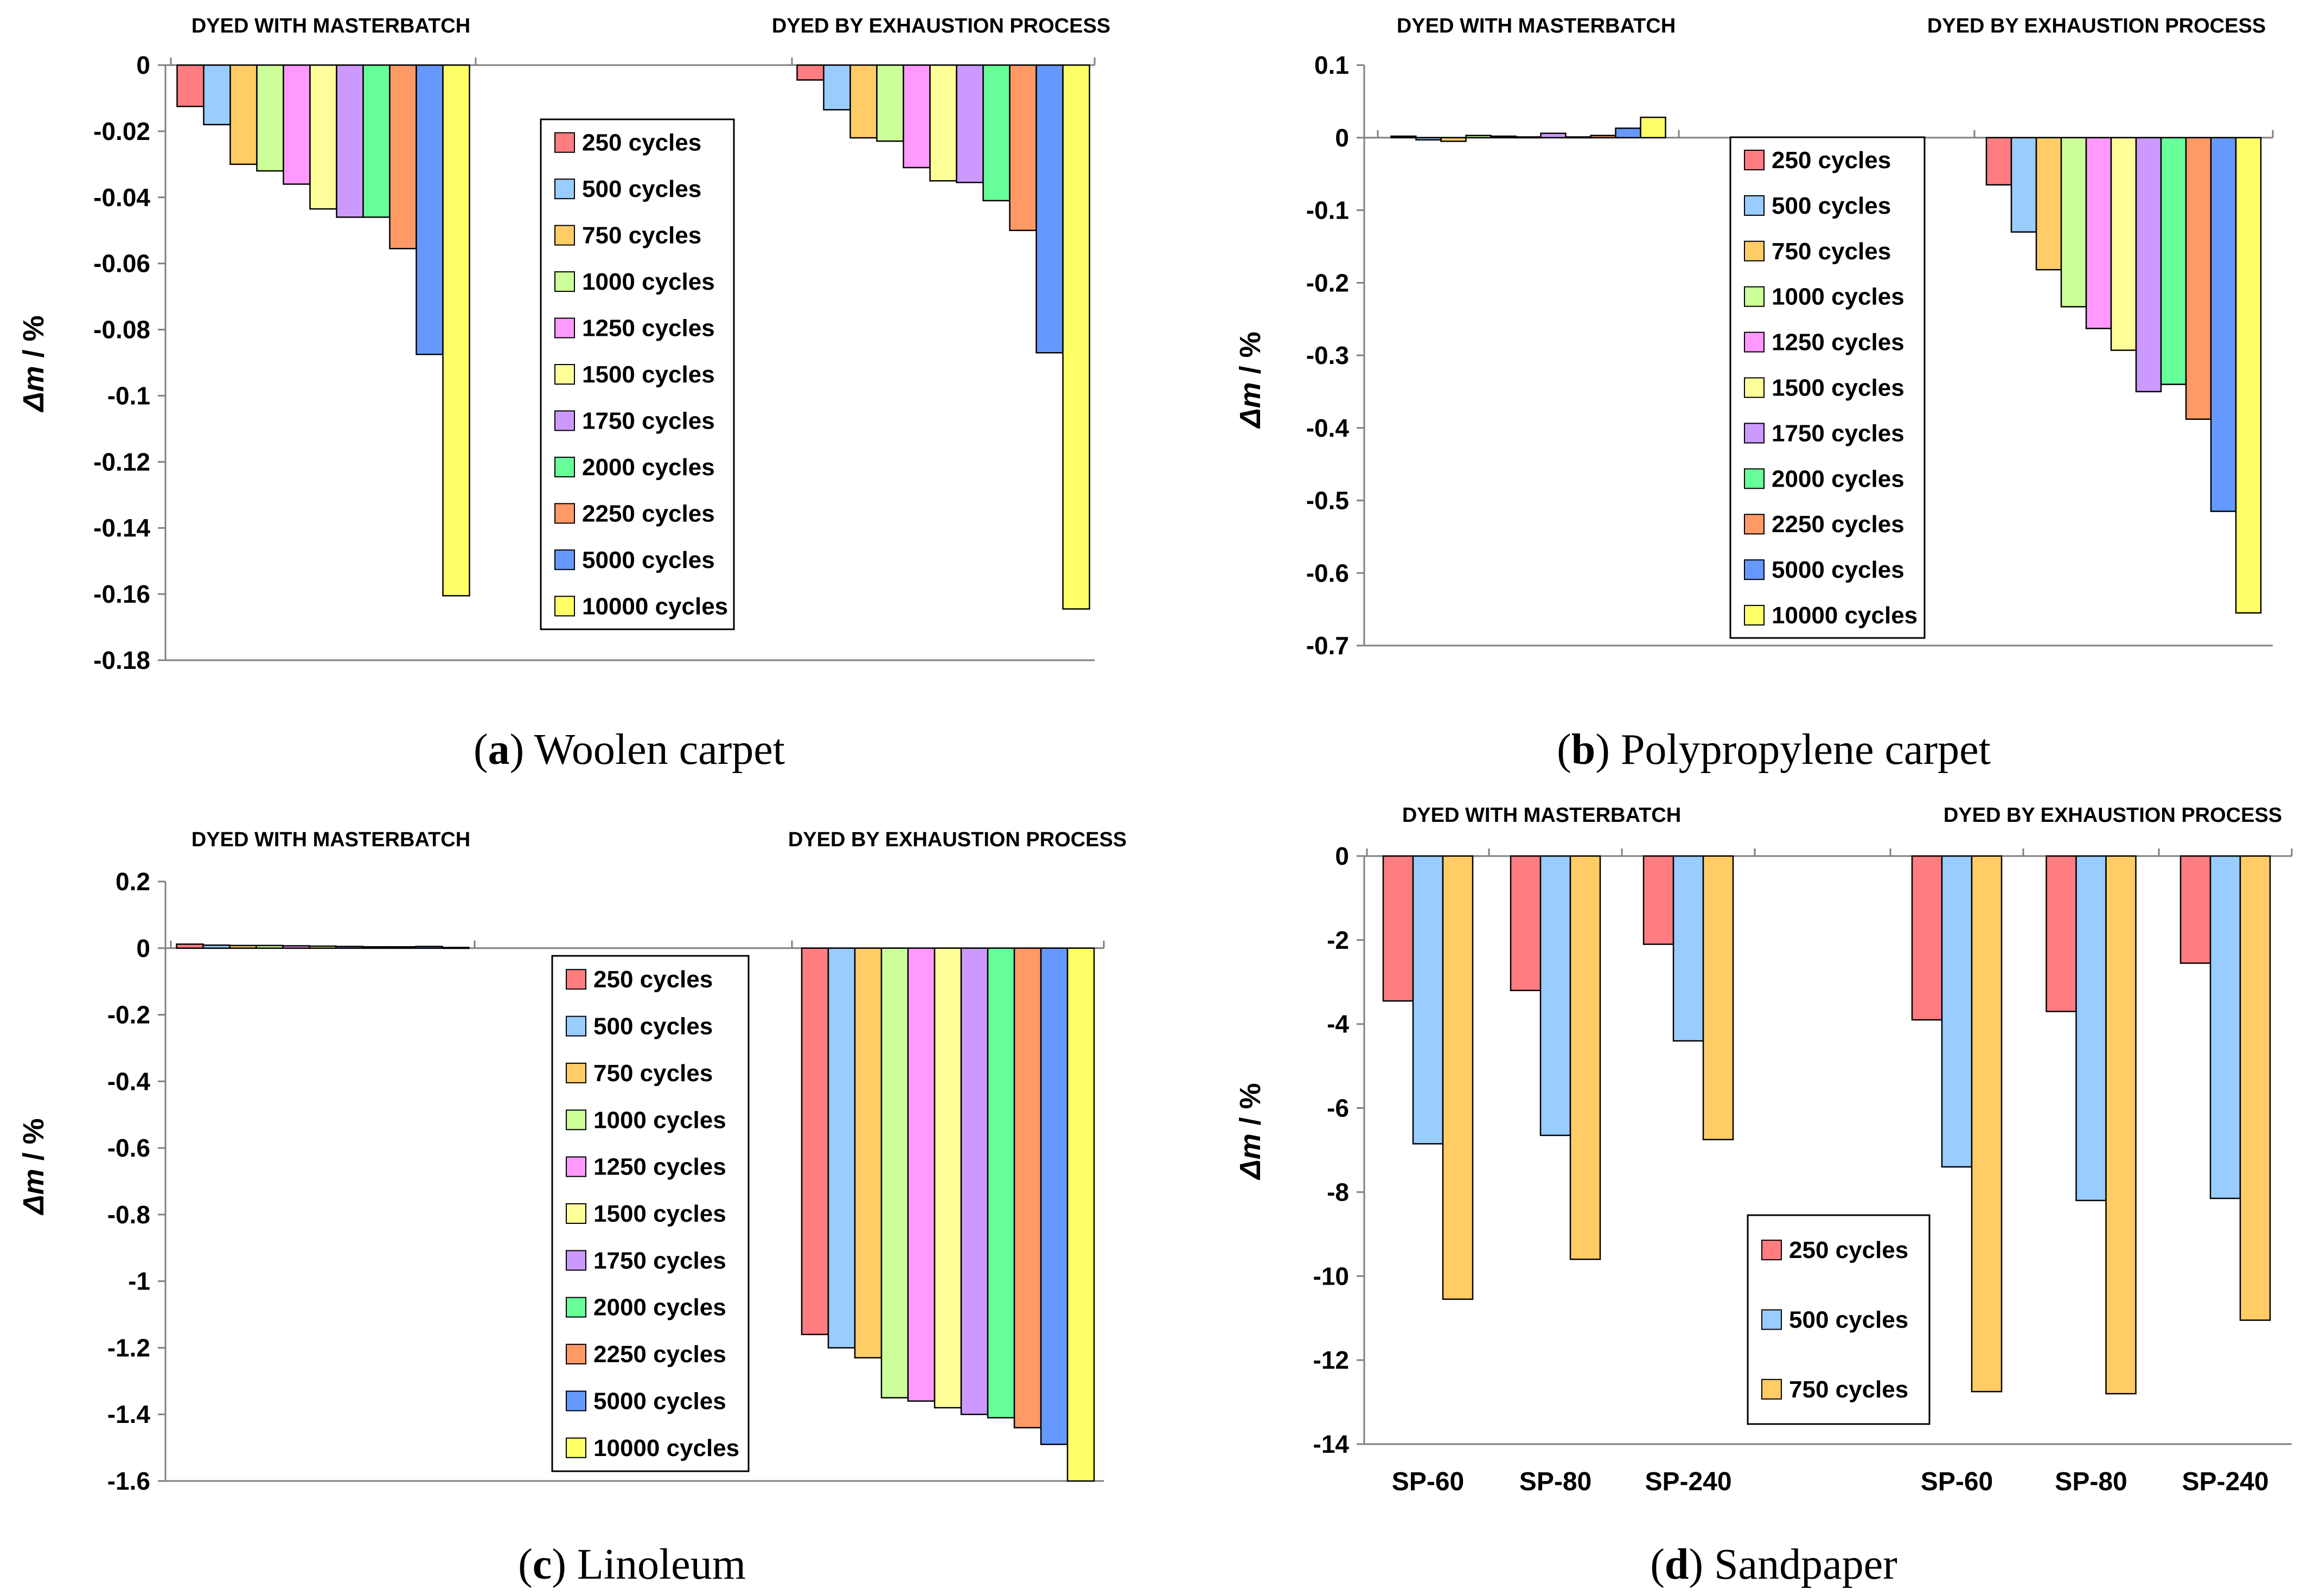 Image resolution: width=2301 pixels, height=1596 pixels. Describe the element at coordinates (648, 282) in the screenshot. I see `legend-label: 1000 cycles` at that location.